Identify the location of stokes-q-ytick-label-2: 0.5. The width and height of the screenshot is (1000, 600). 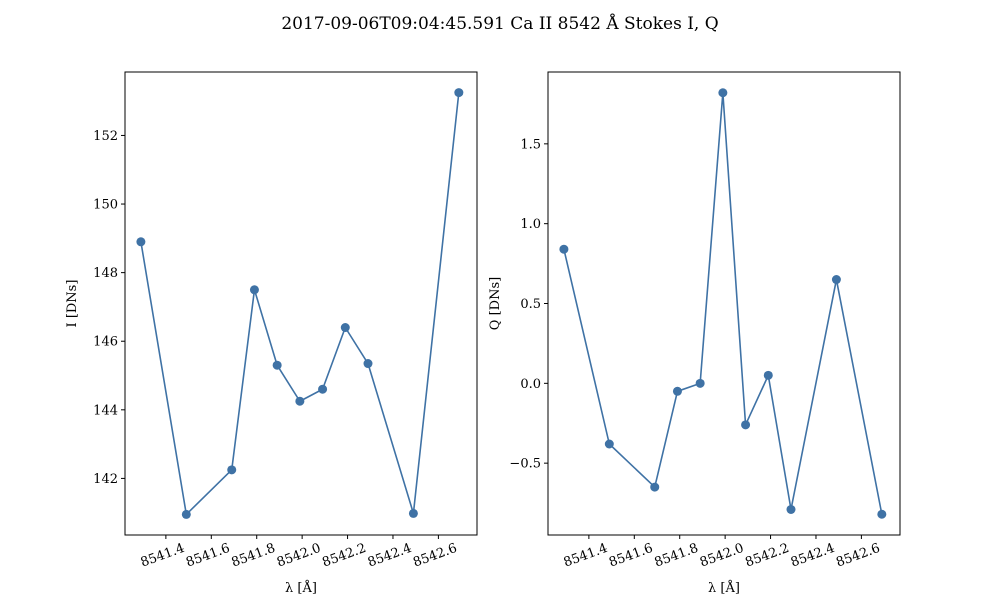
(530, 304).